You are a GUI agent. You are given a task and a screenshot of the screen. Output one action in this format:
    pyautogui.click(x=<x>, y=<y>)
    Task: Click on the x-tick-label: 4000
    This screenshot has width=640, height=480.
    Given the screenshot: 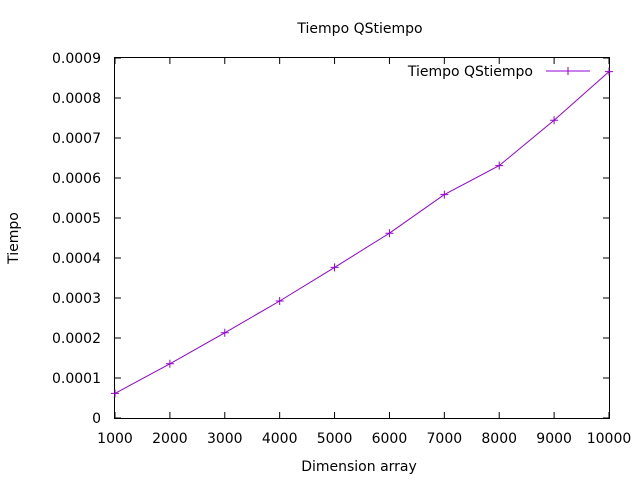 What is the action you would take?
    pyautogui.click(x=280, y=439)
    